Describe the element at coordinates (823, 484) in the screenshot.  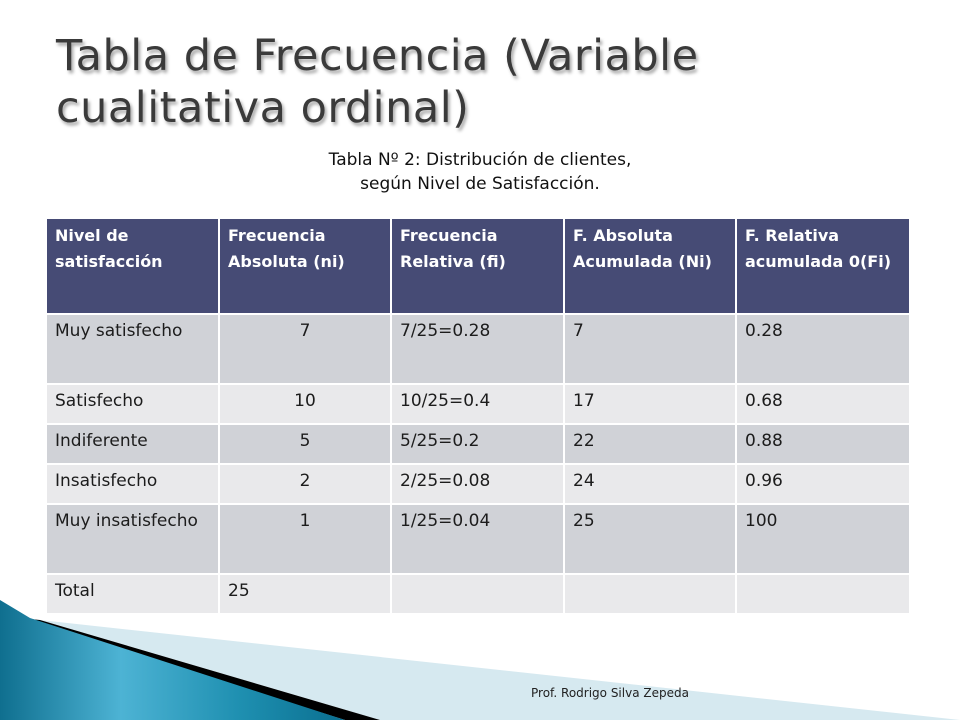
I see `cell-Fi: 0.96` at that location.